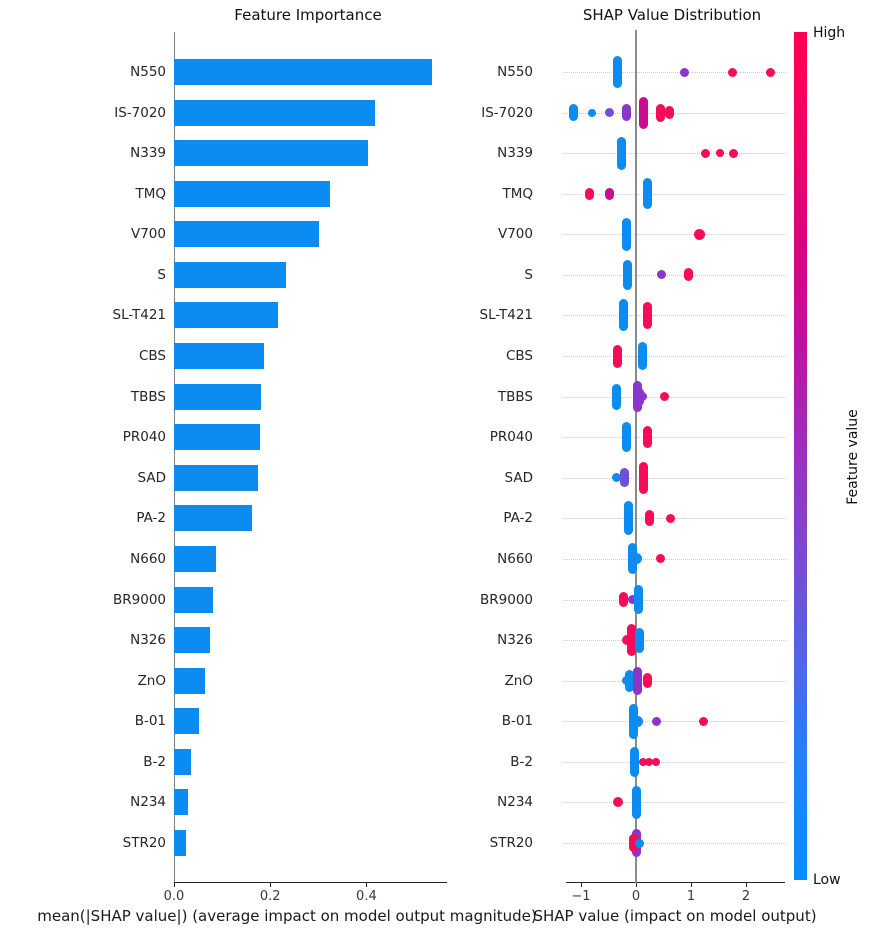 The width and height of the screenshot is (873, 940). What do you see at coordinates (521, 761) in the screenshot?
I see `feature-label: B-2` at bounding box center [521, 761].